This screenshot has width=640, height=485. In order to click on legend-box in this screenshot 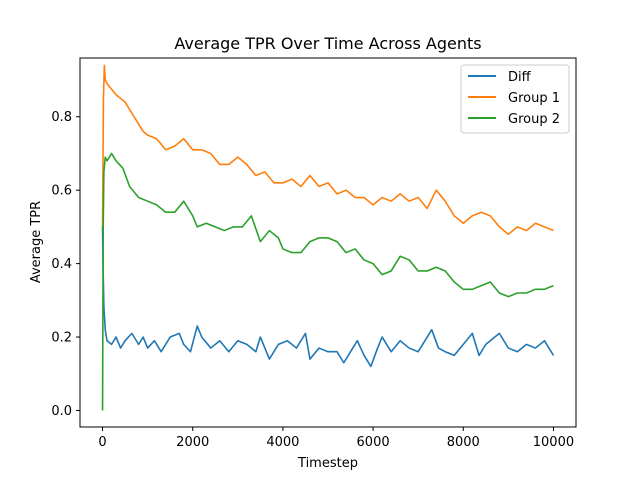, I will do `click(515, 99)`.